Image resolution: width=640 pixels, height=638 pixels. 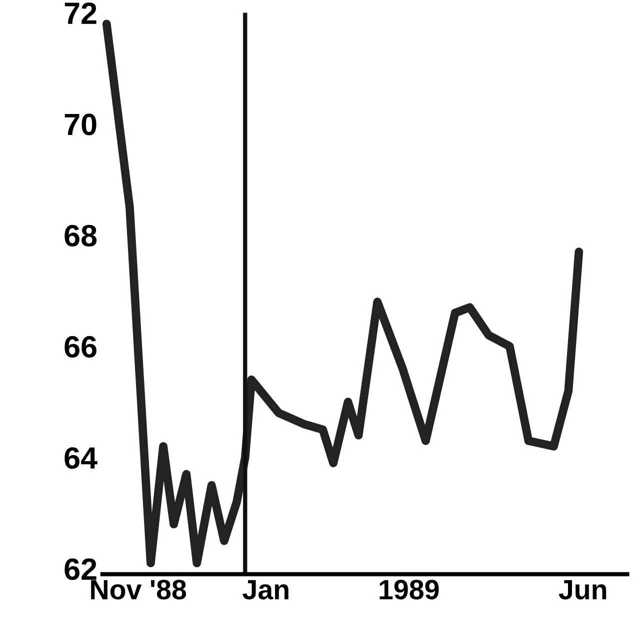 What do you see at coordinates (138, 590) in the screenshot?
I see `x-tick-label: Nov '88` at bounding box center [138, 590].